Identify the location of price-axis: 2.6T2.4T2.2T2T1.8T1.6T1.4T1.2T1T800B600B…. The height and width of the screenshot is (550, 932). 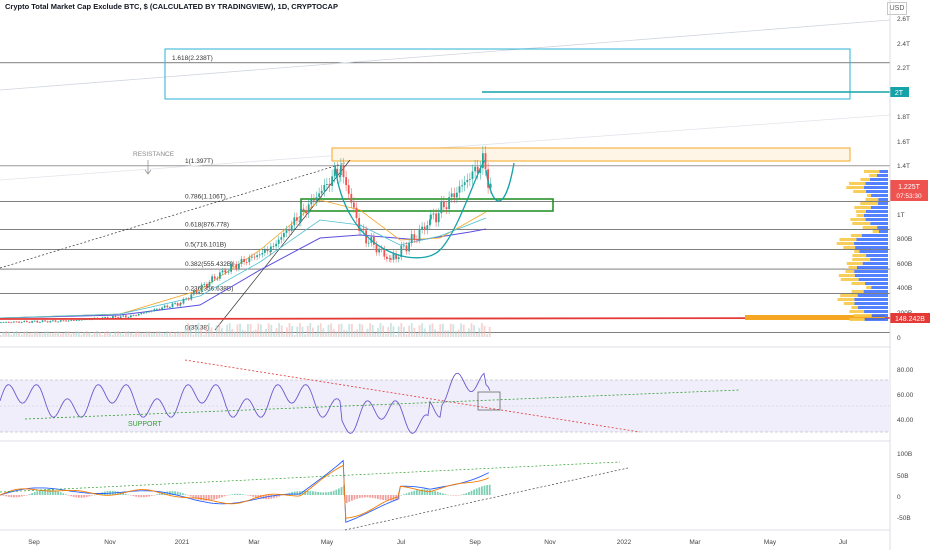
(904, 179).